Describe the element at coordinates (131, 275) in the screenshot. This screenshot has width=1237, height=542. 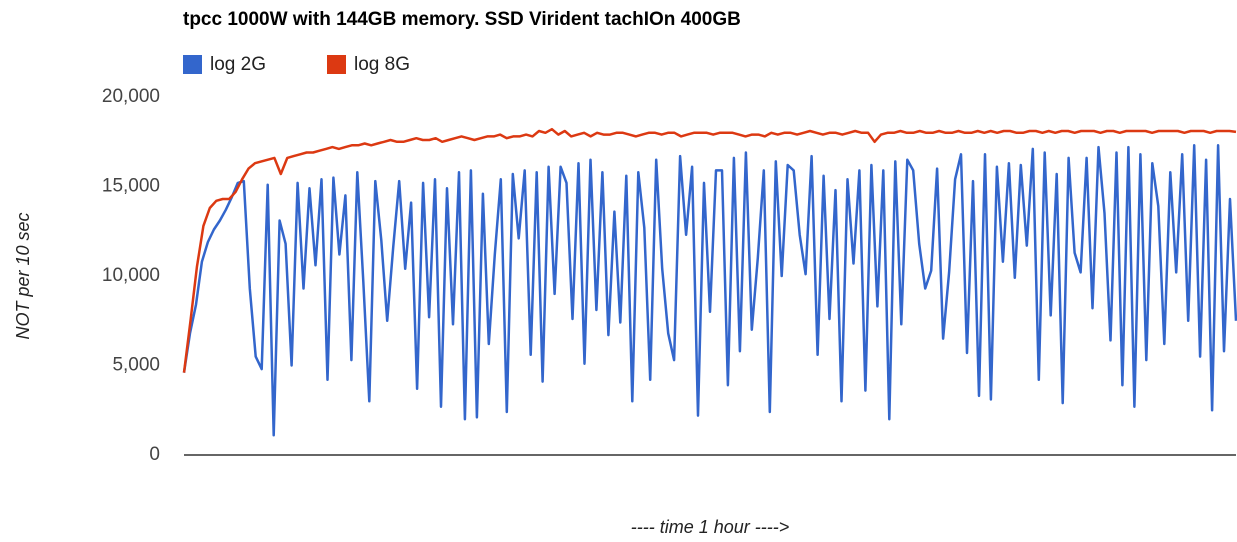
I see `y-tick-label: 10,000` at that location.